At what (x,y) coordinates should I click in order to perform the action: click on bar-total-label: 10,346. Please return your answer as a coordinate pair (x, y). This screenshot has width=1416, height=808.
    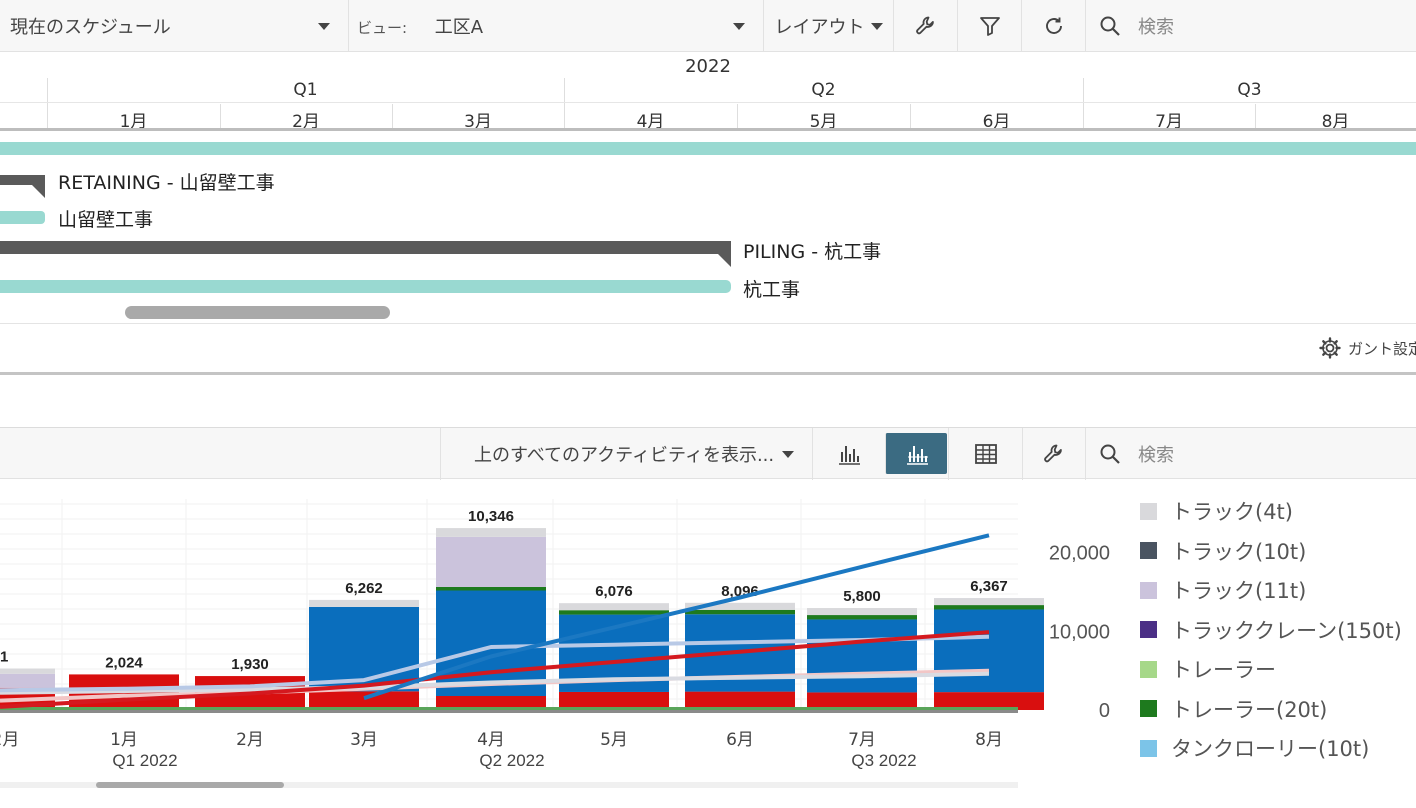
    Looking at the image, I should click on (491, 516).